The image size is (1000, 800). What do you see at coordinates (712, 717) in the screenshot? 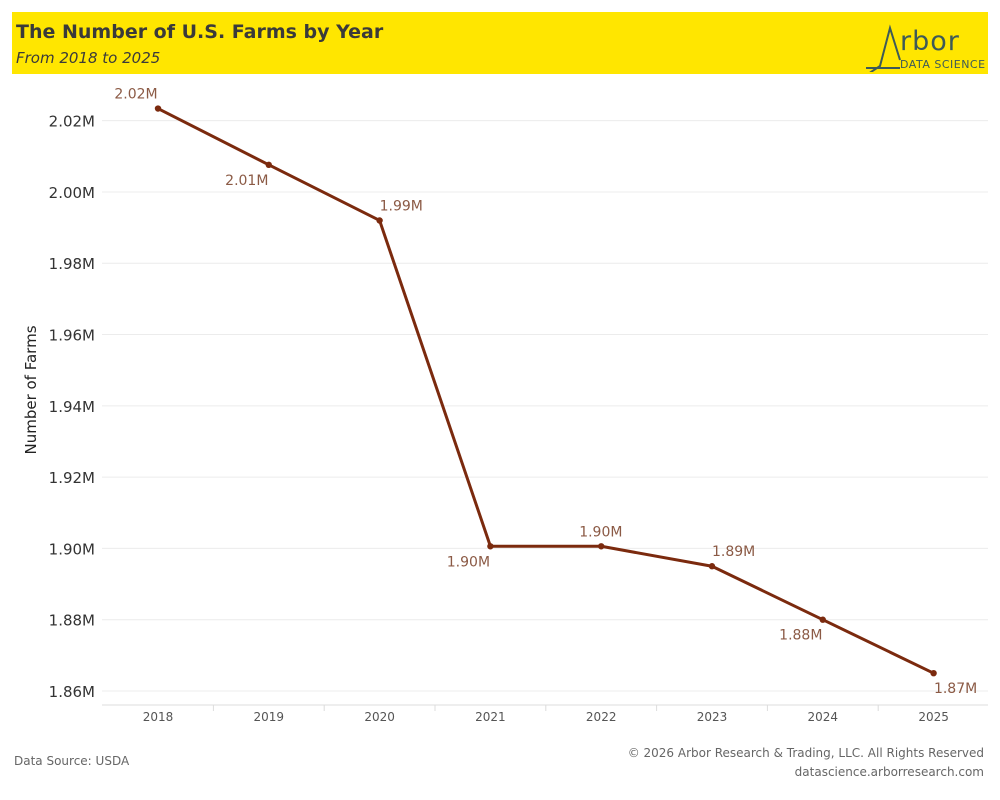
I see `x-tick-label: 2023` at bounding box center [712, 717].